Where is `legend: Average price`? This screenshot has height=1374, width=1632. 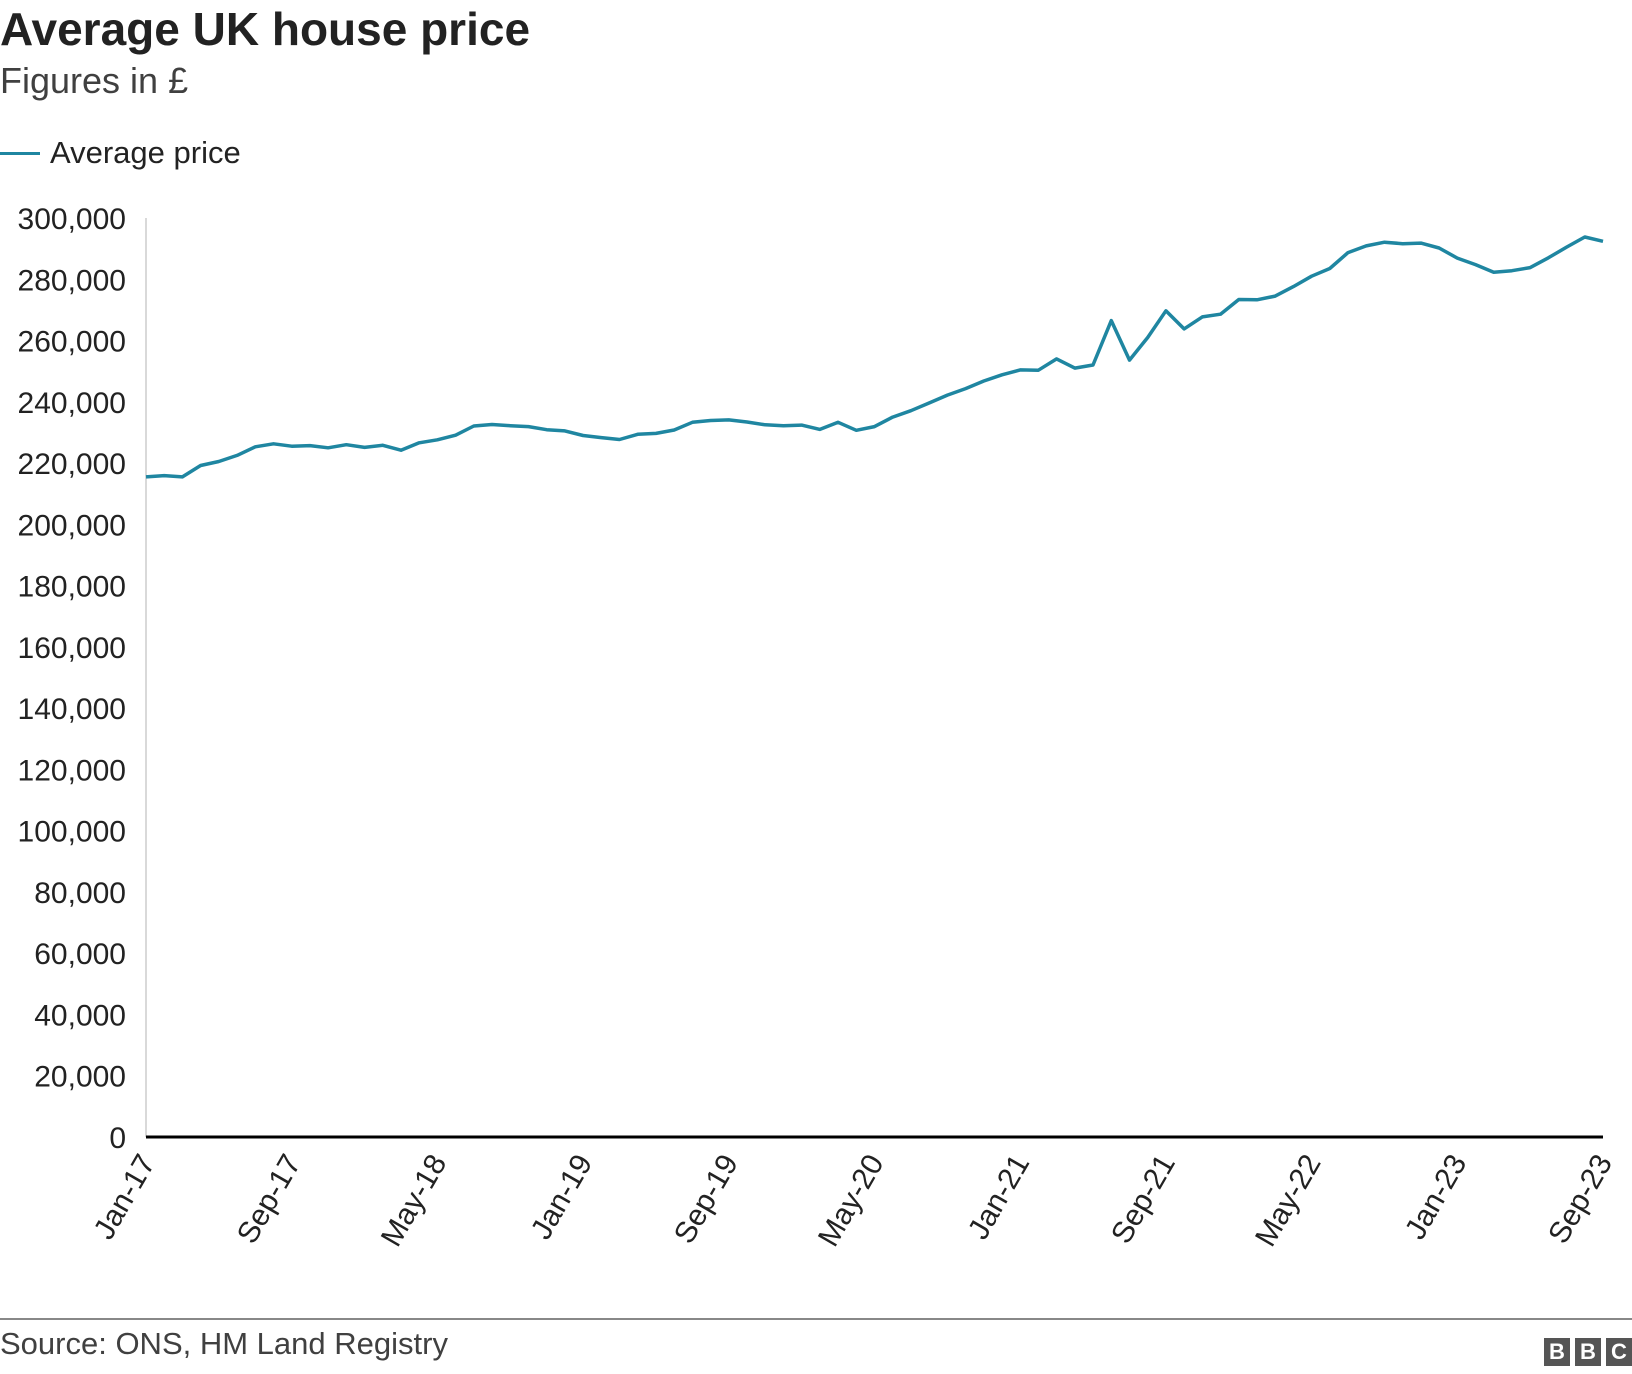 legend: Average price is located at coordinates (120, 153).